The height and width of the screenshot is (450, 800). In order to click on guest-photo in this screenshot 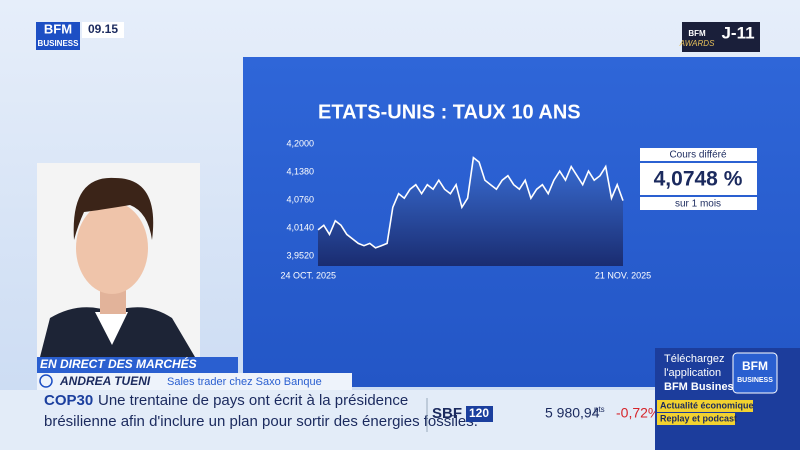, I will do `click(118, 260)`.